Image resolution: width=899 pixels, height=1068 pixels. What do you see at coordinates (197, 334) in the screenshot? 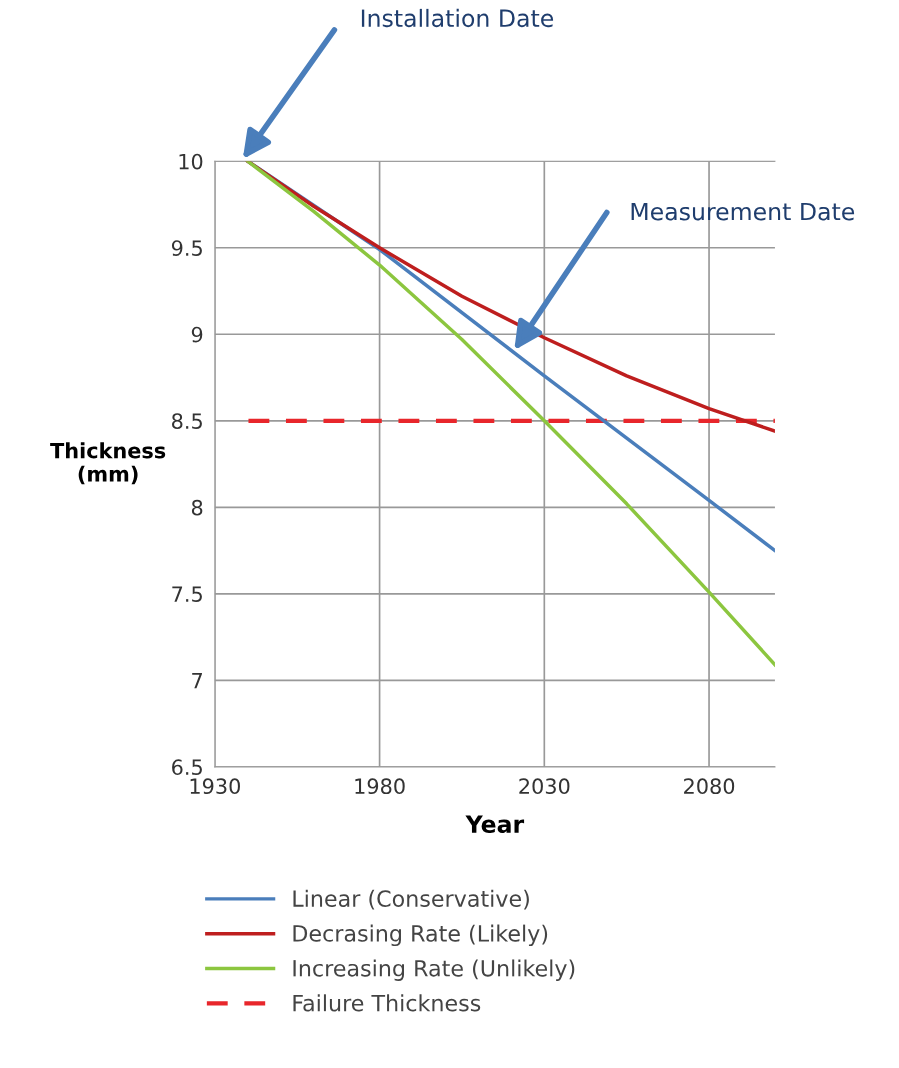
I see `y-tick-label: 9` at bounding box center [197, 334].